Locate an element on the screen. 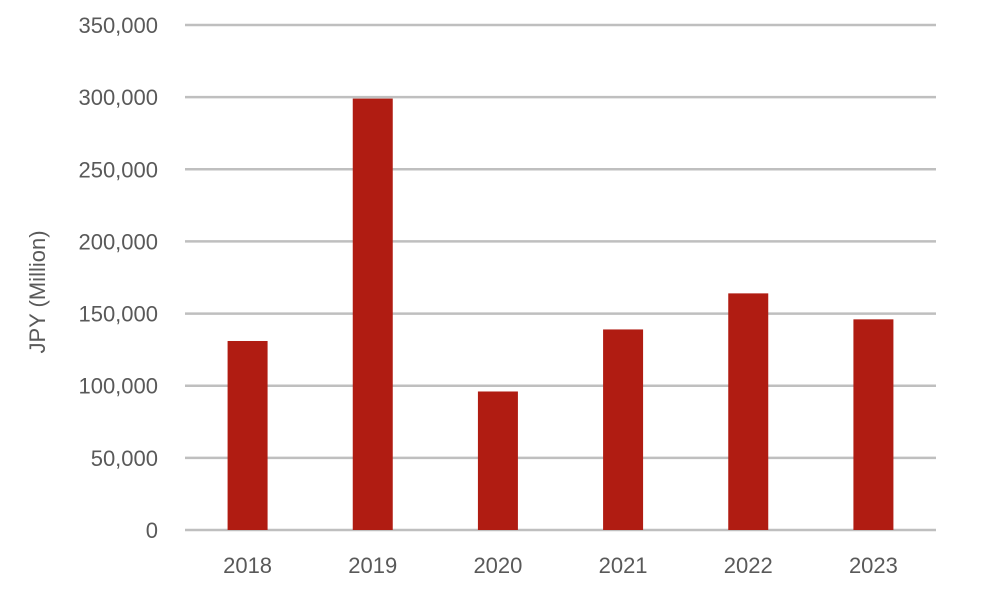 This screenshot has height=602, width=991. y-tick-label: 300,000 is located at coordinates (118, 97).